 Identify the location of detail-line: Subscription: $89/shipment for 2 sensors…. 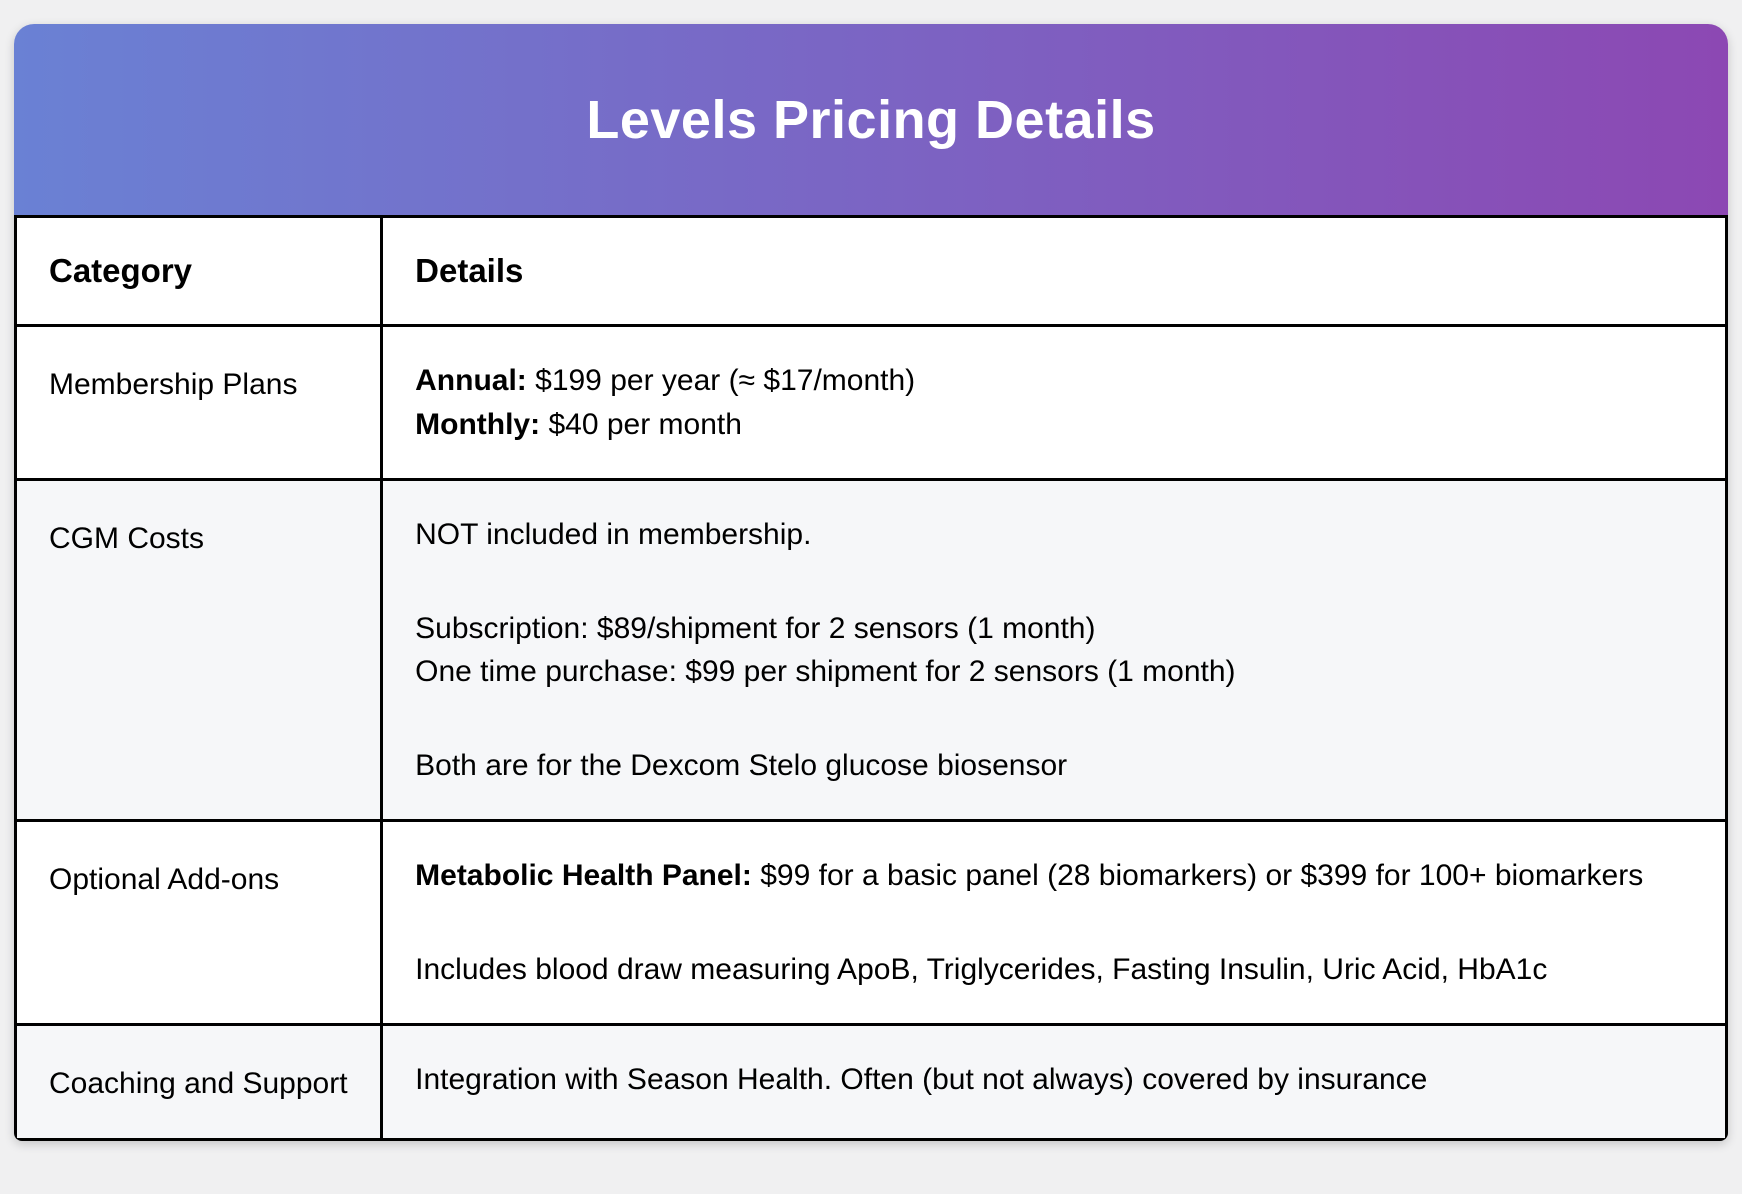
(755, 628).